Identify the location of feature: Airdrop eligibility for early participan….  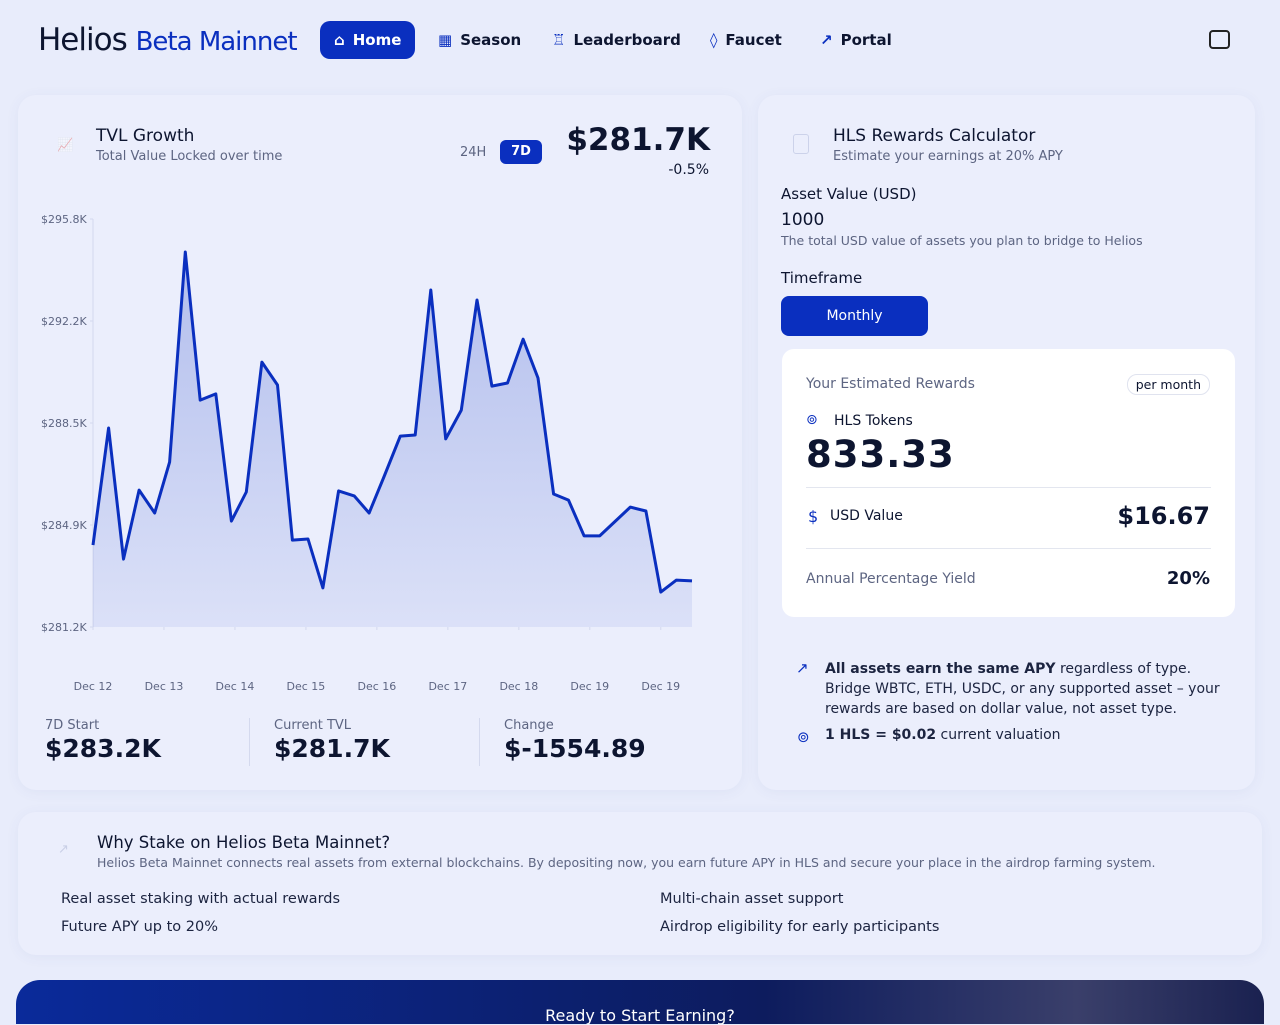
(800, 927).